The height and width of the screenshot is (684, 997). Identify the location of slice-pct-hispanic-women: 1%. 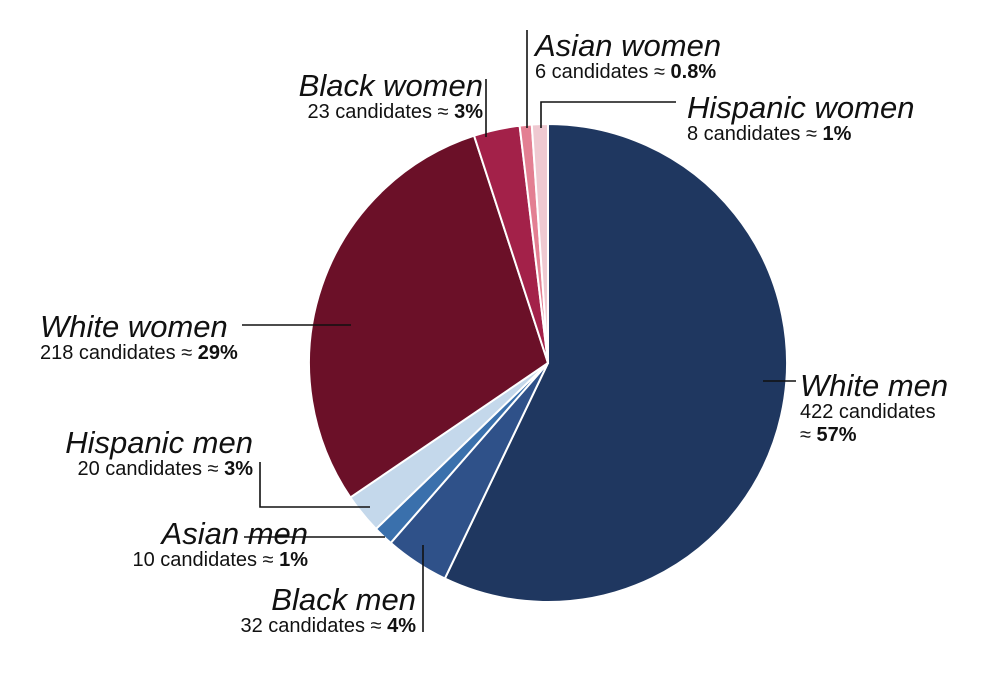
(837, 134).